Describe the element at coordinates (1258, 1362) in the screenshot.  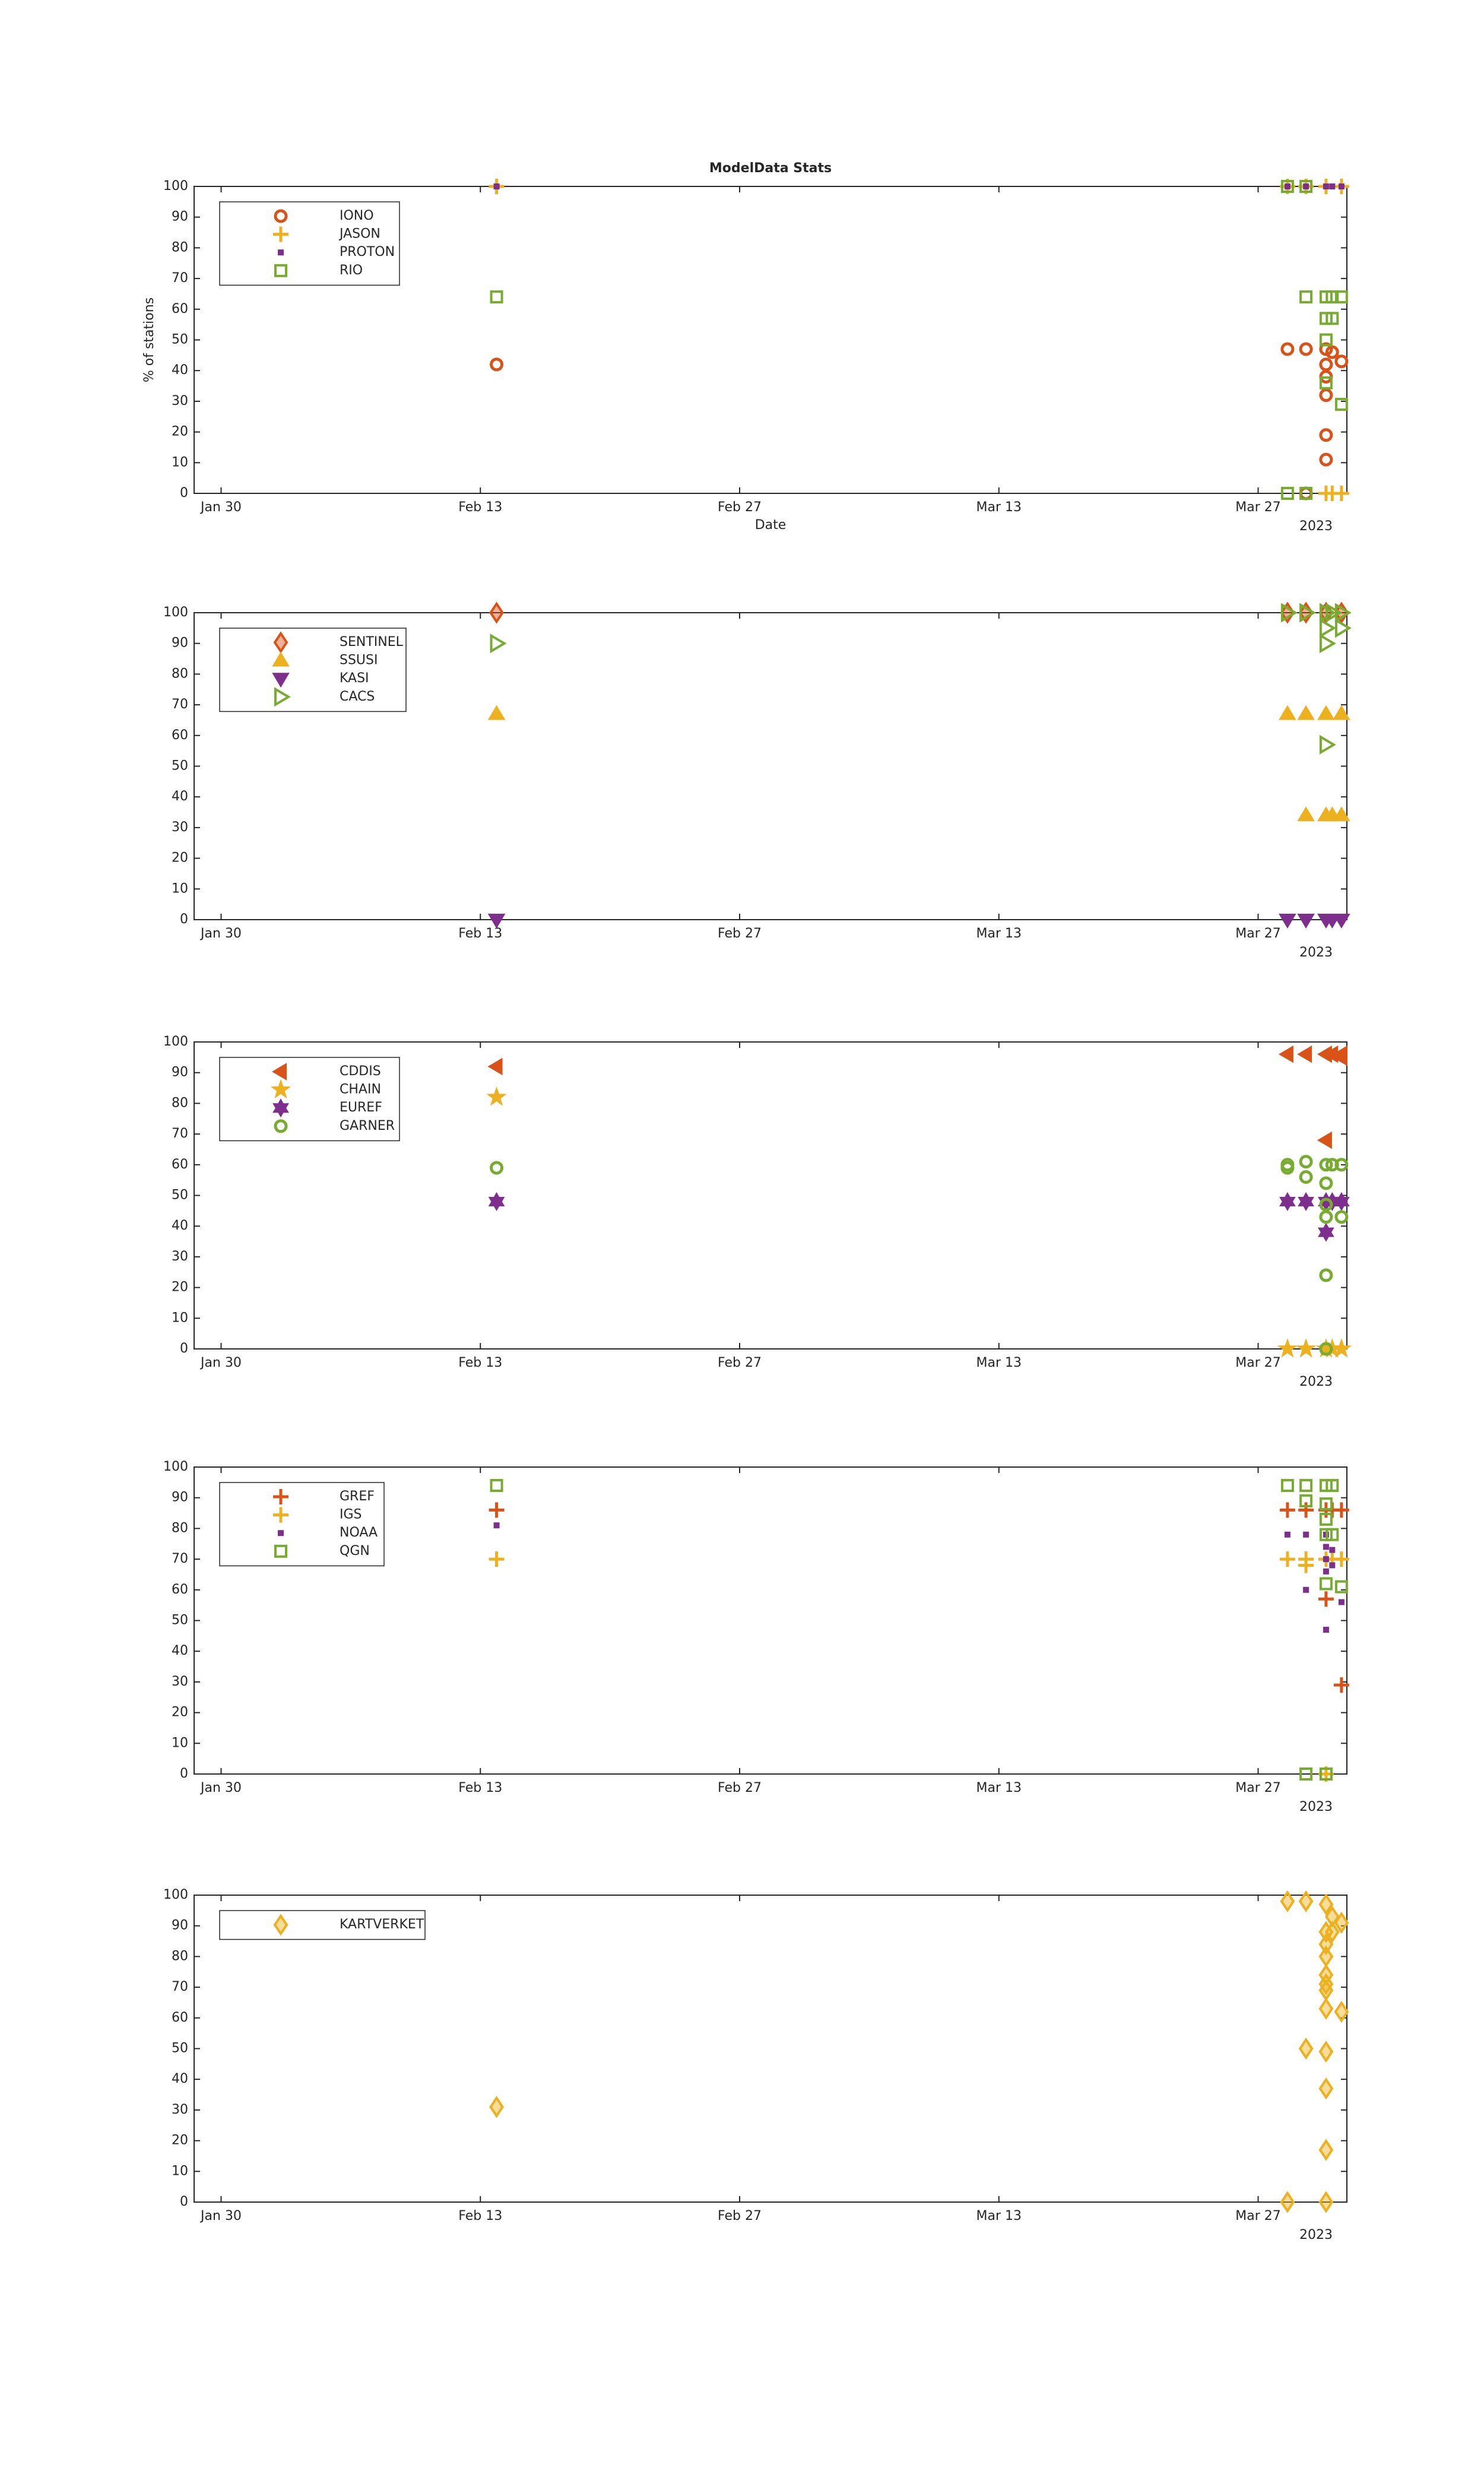
I see `x-tick-label: Mar 27` at that location.